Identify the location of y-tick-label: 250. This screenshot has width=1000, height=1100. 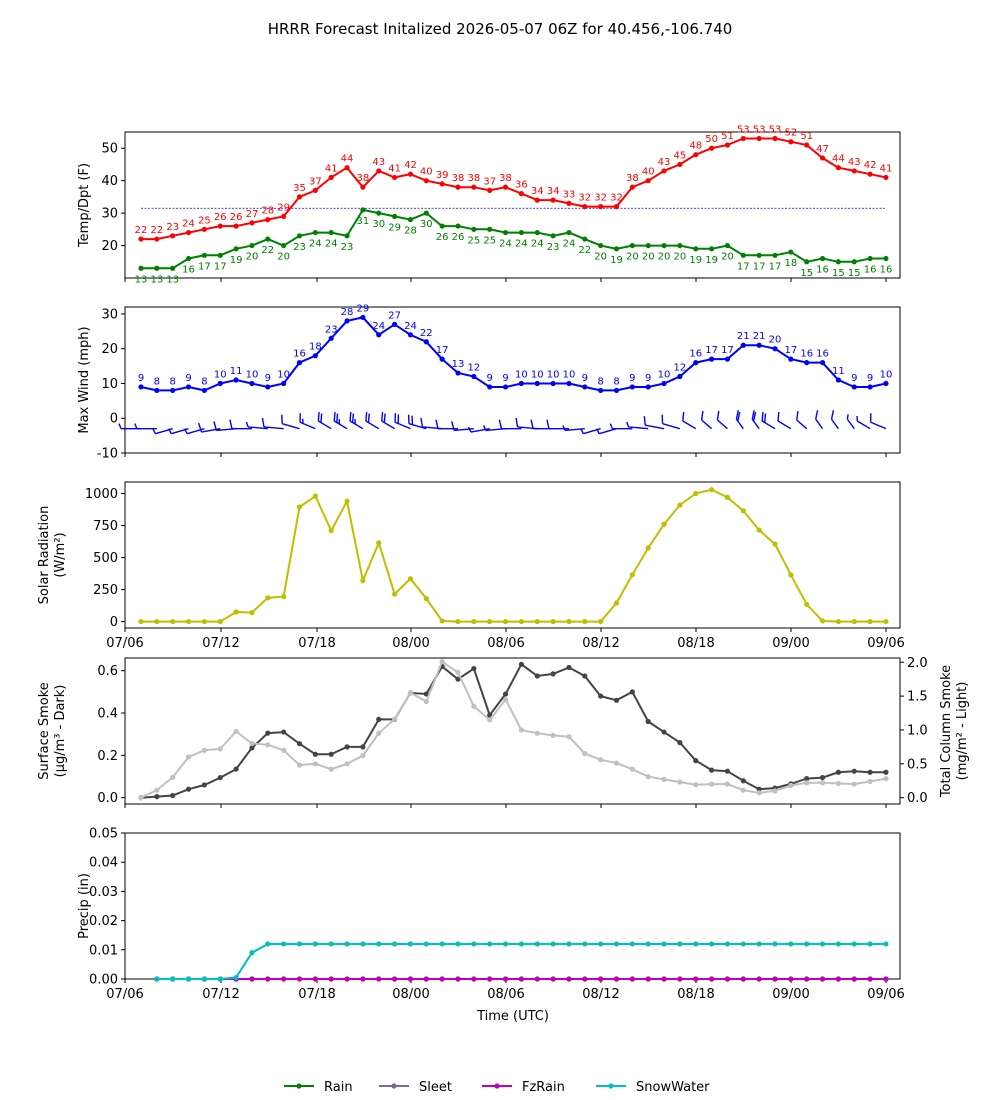
(105, 590).